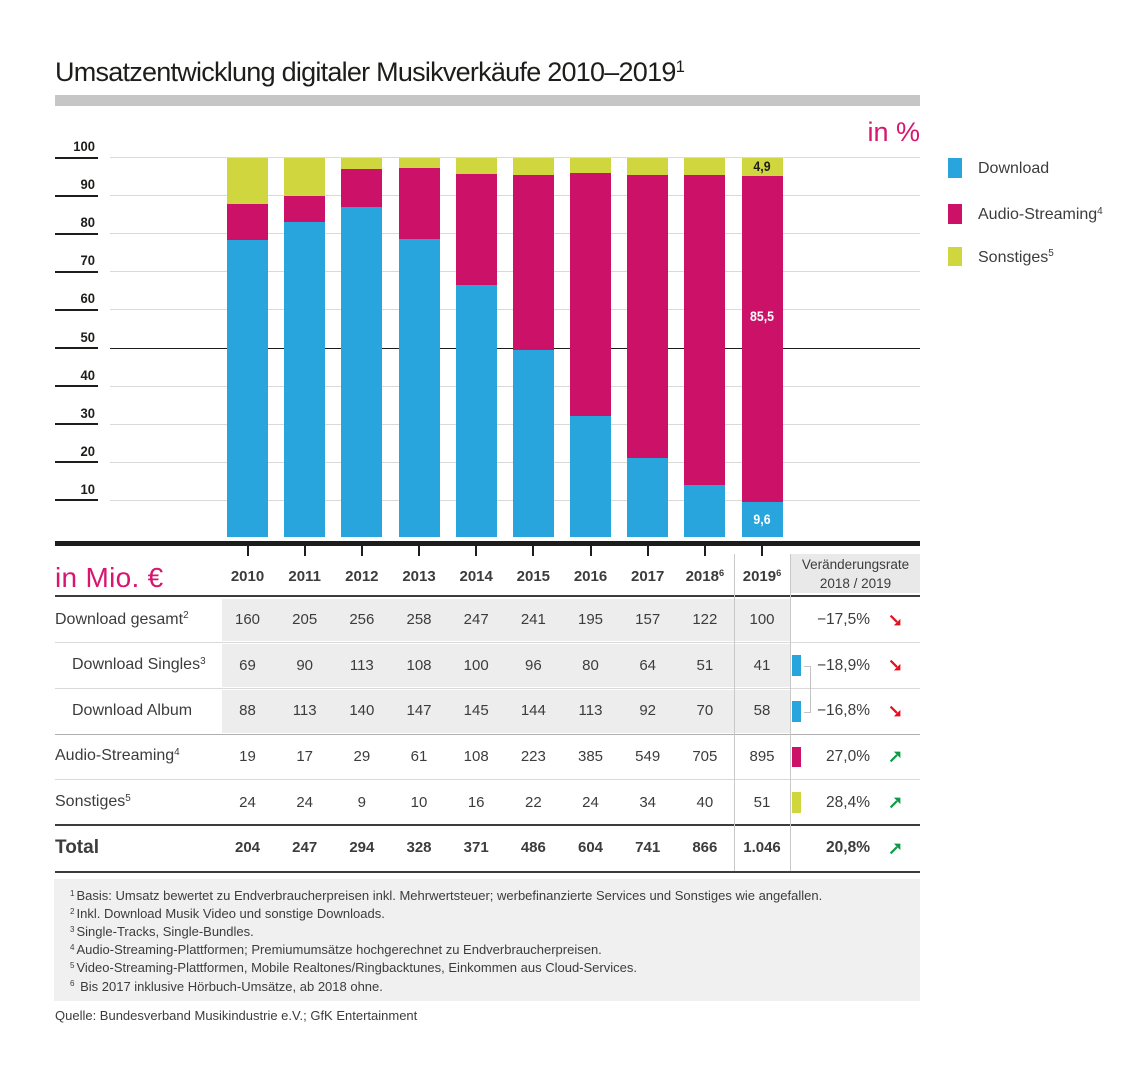 This screenshot has width=1146, height=1080. Describe the element at coordinates (533, 551) in the screenshot. I see `x-axis-tick-2015` at that location.